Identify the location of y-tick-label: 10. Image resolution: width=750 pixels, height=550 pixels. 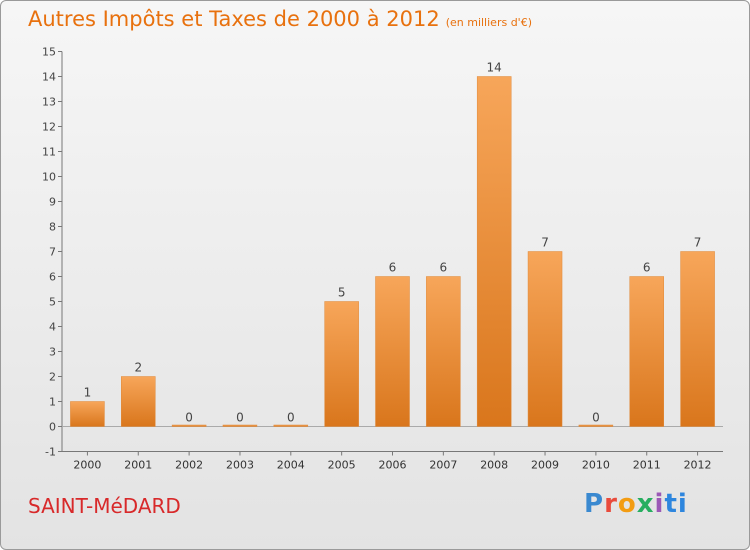
(49, 177).